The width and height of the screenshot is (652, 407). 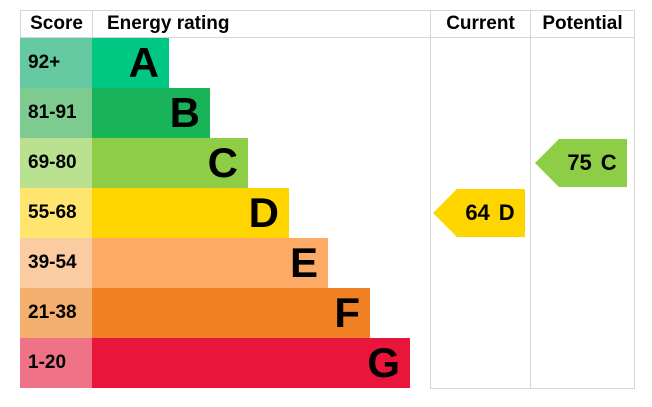 I want to click on score-cell: 21-38, so click(x=56, y=313).